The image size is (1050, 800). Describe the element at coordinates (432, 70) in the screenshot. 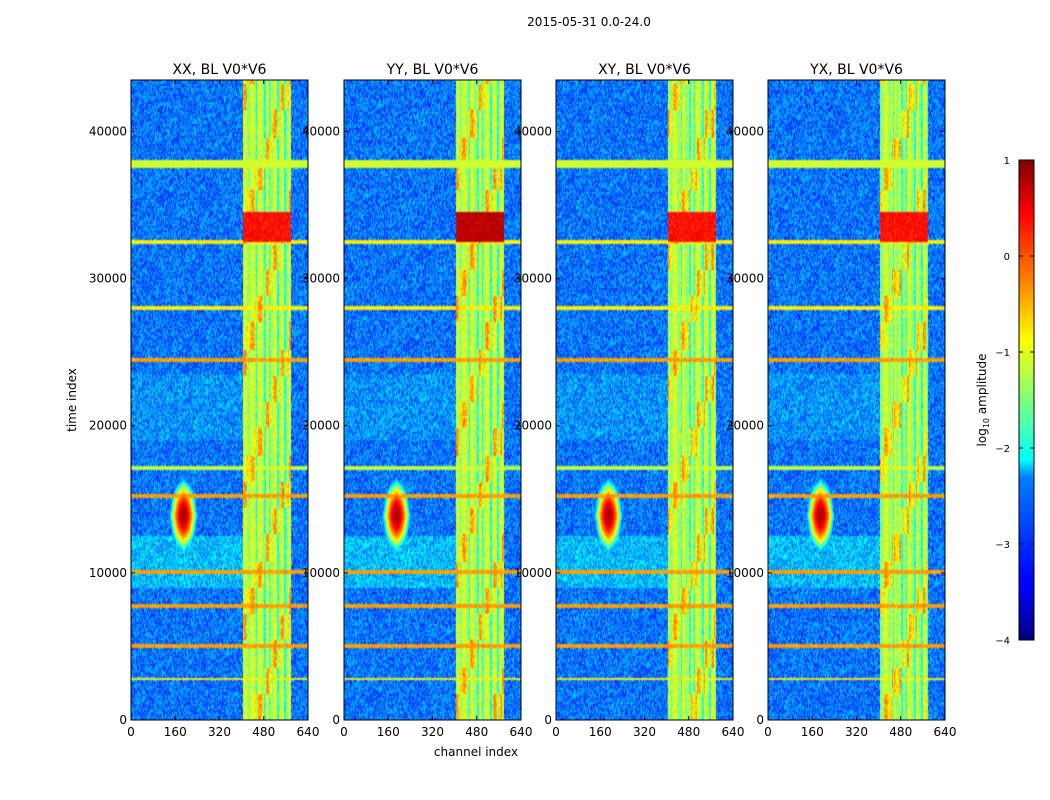

I see `panel-title: YY, BL V0*V6` at that location.